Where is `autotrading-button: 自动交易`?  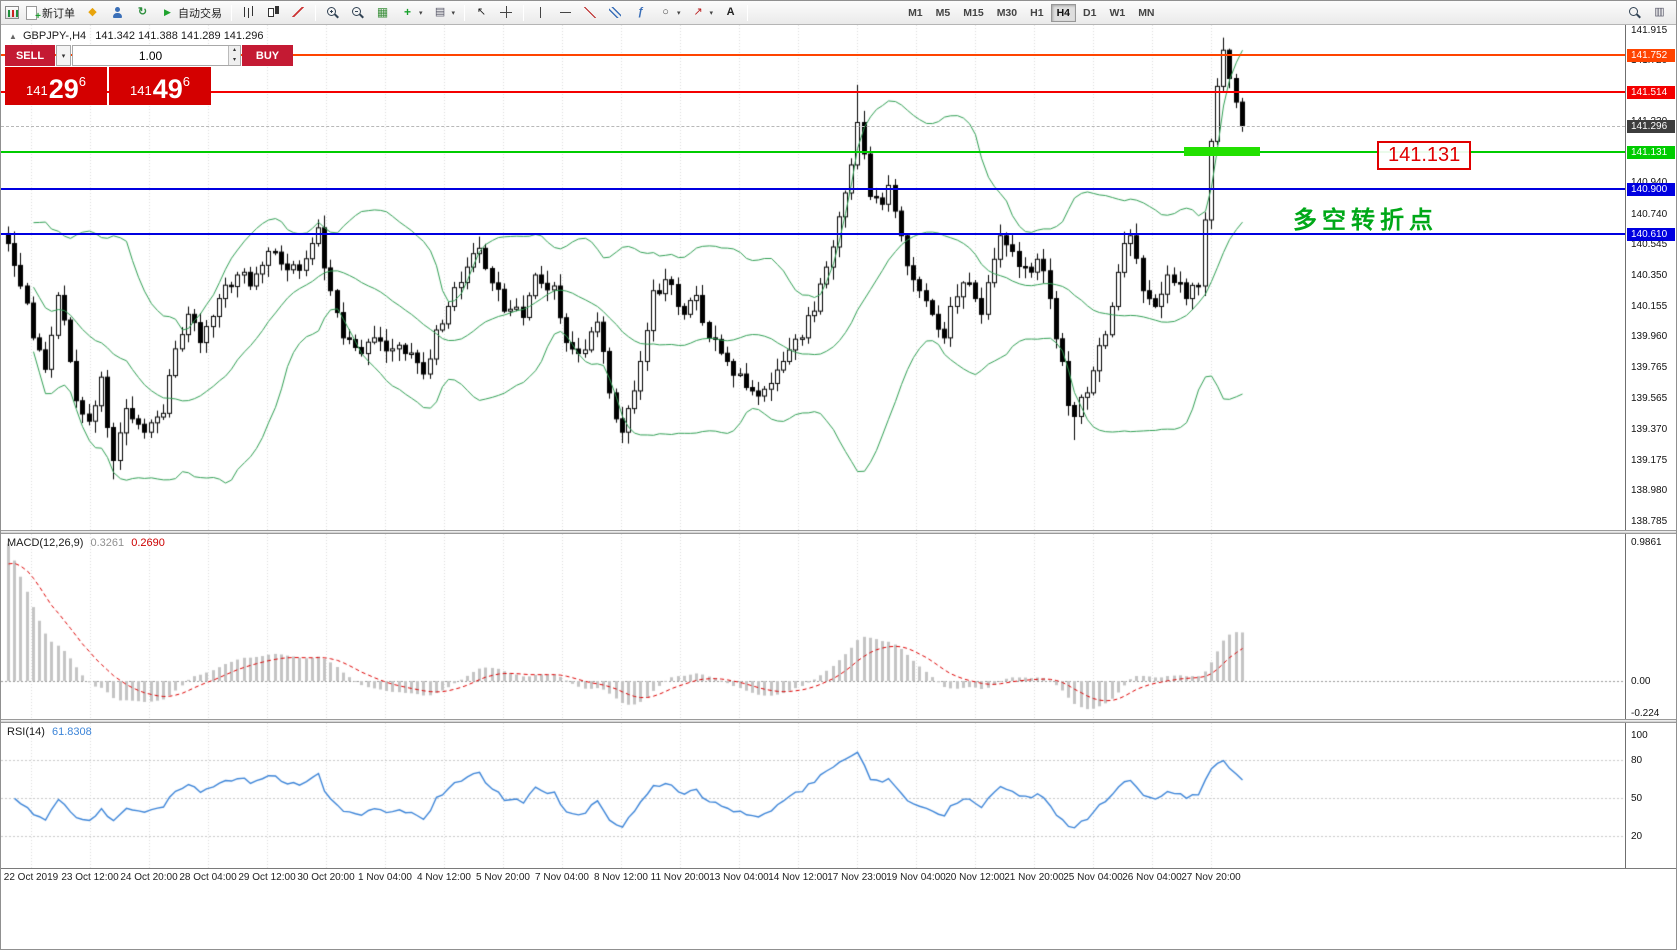 autotrading-button: 自动交易 is located at coordinates (191, 13).